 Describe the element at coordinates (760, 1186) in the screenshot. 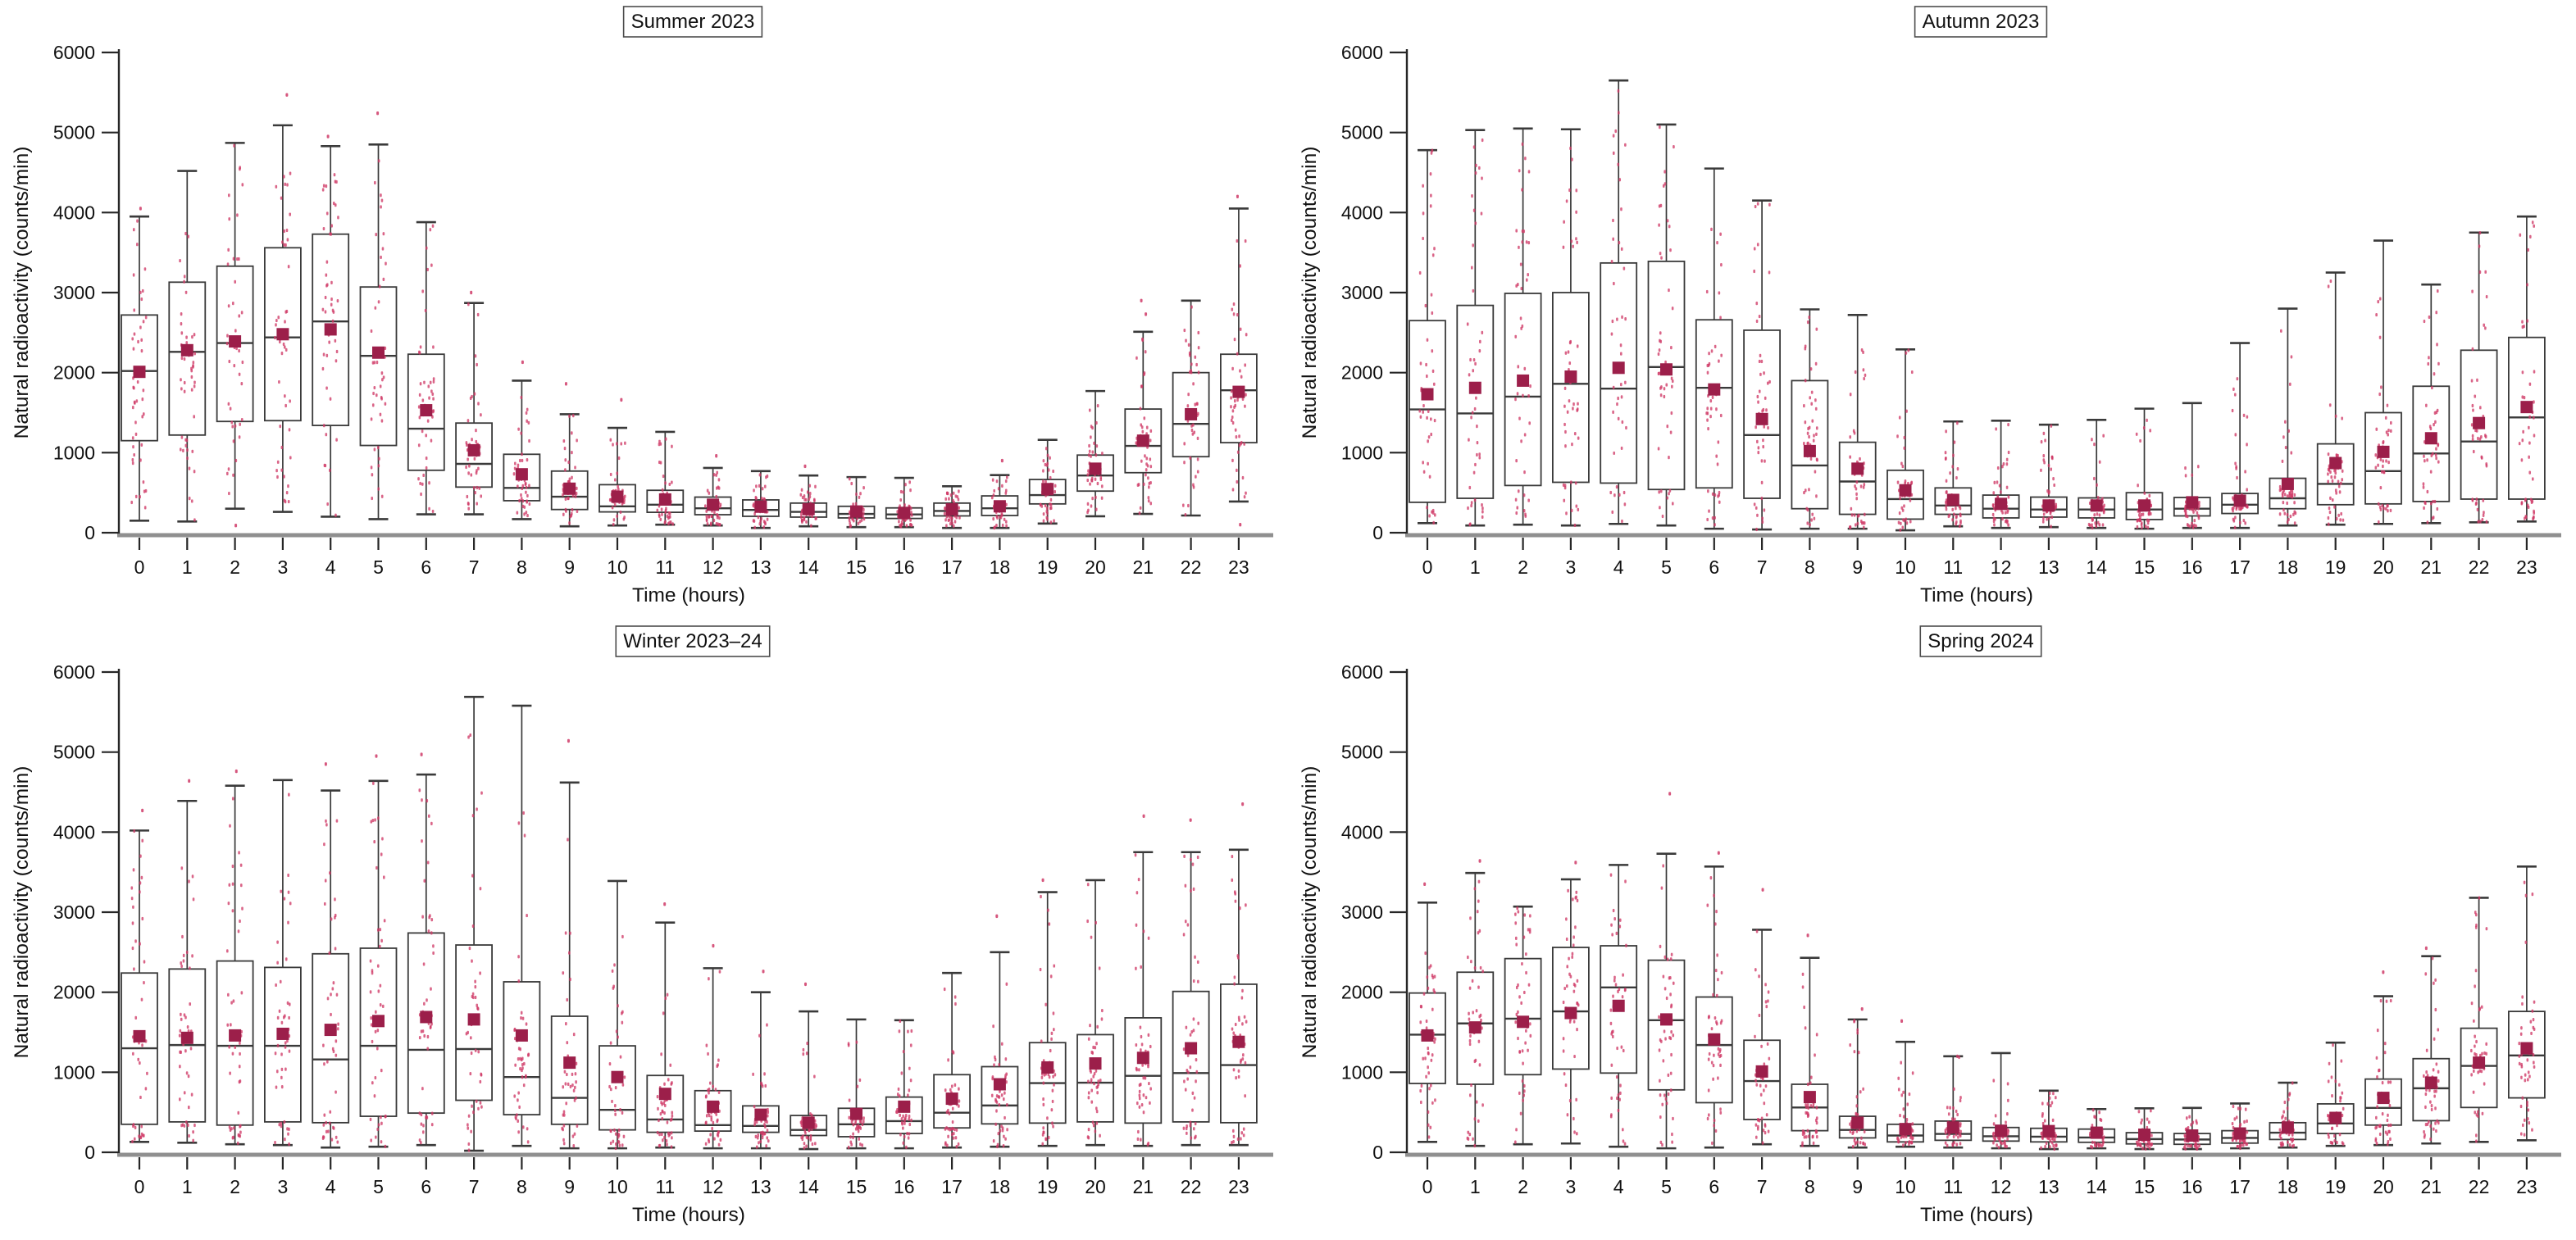

I see `x-tick-label: 13` at that location.